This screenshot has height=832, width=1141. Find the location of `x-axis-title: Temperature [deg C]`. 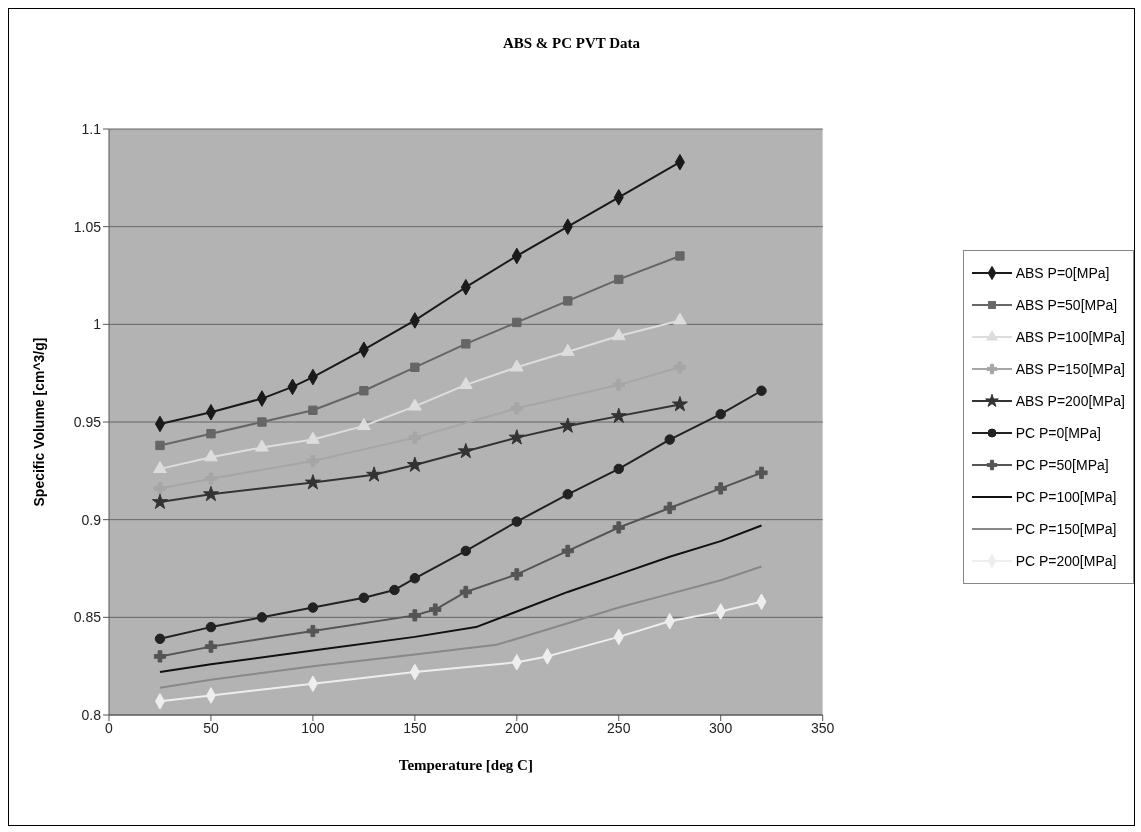

x-axis-title: Temperature [deg C] is located at coordinates (465, 765).